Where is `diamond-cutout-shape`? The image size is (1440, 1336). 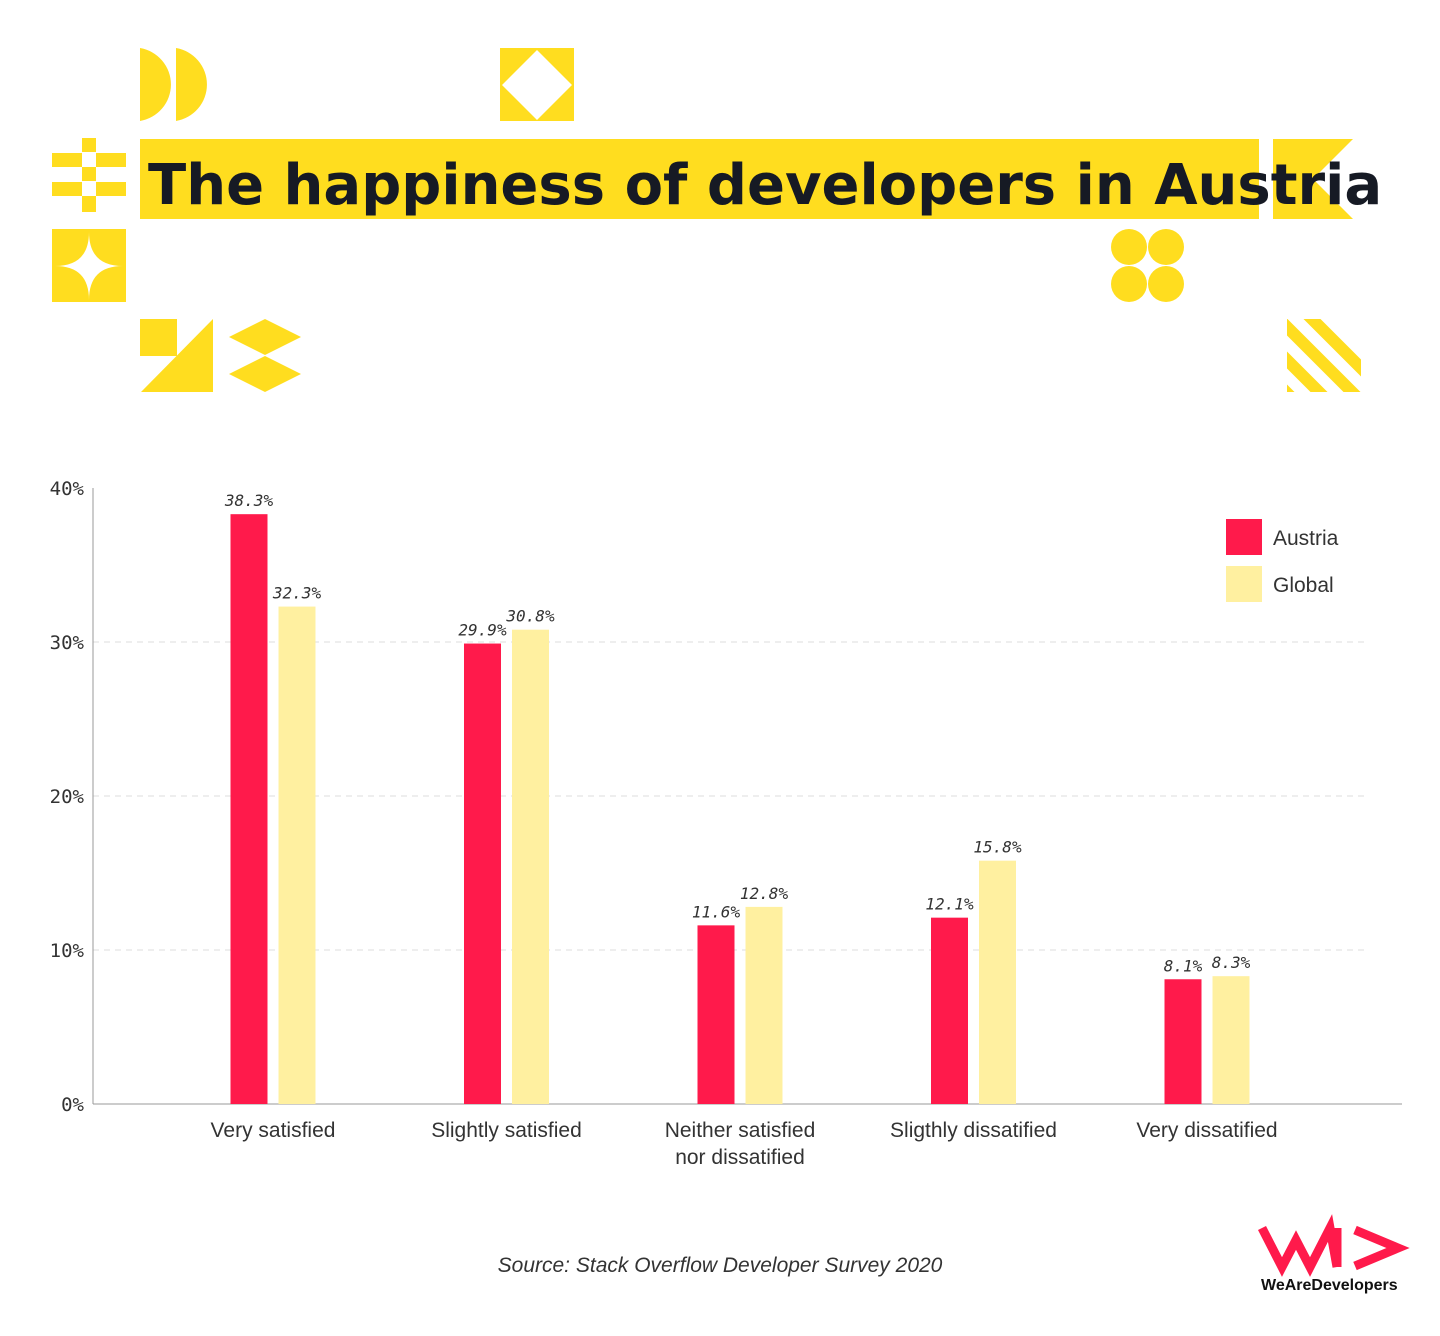
diamond-cutout-shape is located at coordinates (537, 84).